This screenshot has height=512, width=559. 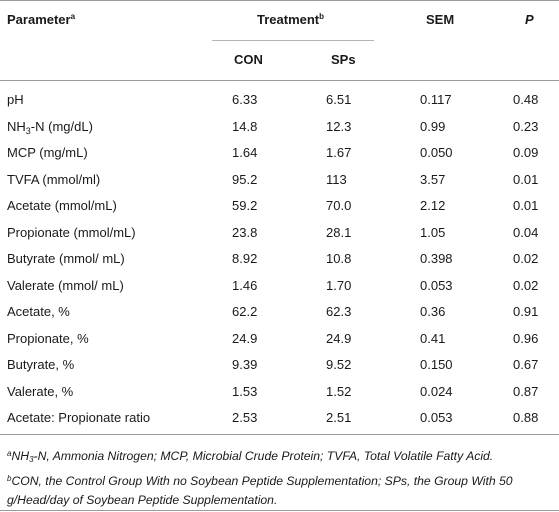 I want to click on header-bottom-rule, so click(x=279, y=80).